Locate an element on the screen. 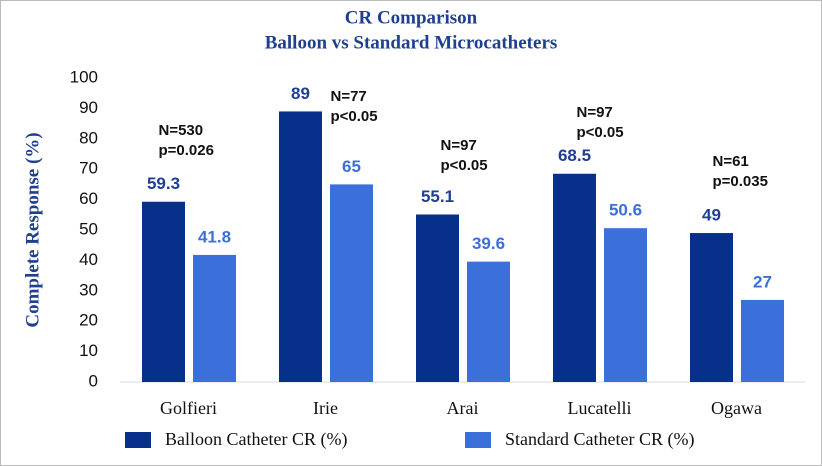  y-tick-label: 60 is located at coordinates (88, 198).